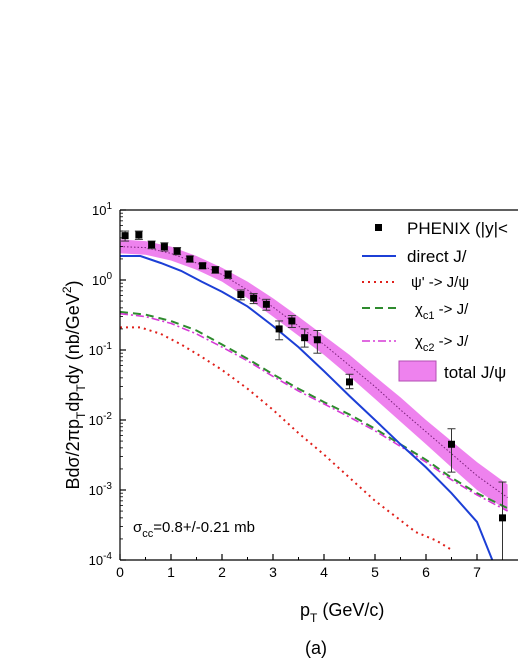 The height and width of the screenshot is (670, 518). Describe the element at coordinates (437, 256) in the screenshot. I see `legend-label-direct: direct J/` at that location.